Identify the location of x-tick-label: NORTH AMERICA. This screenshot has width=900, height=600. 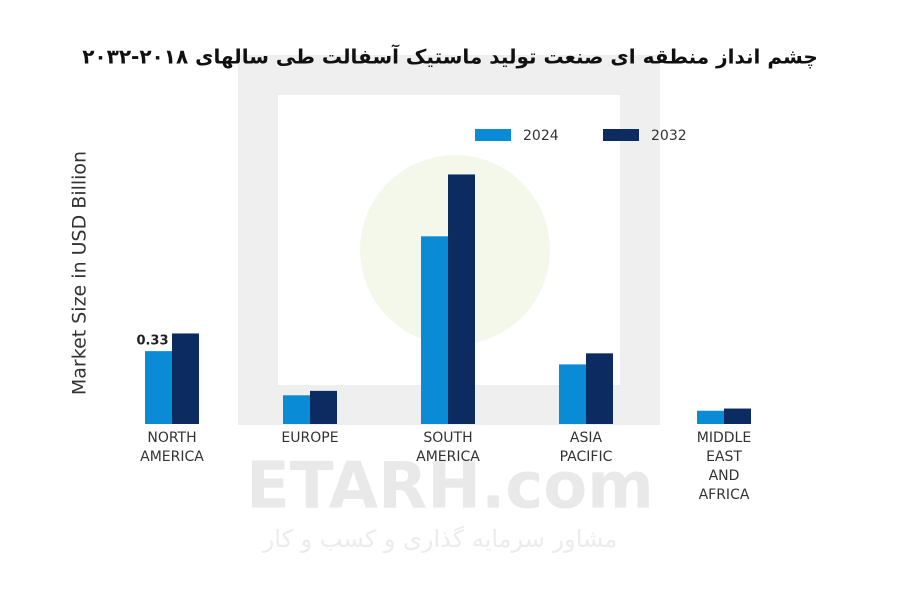
(172, 447).